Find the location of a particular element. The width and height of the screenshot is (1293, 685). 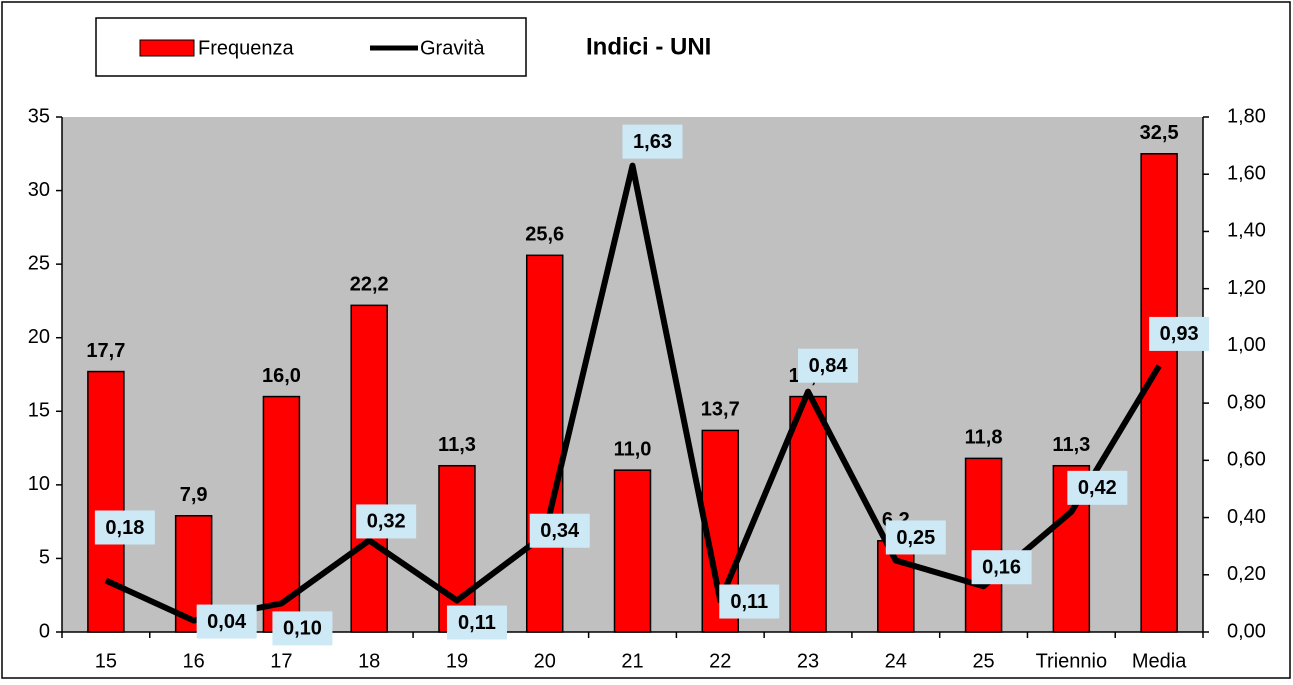

bar-value-label: 11,8 is located at coordinates (984, 438).